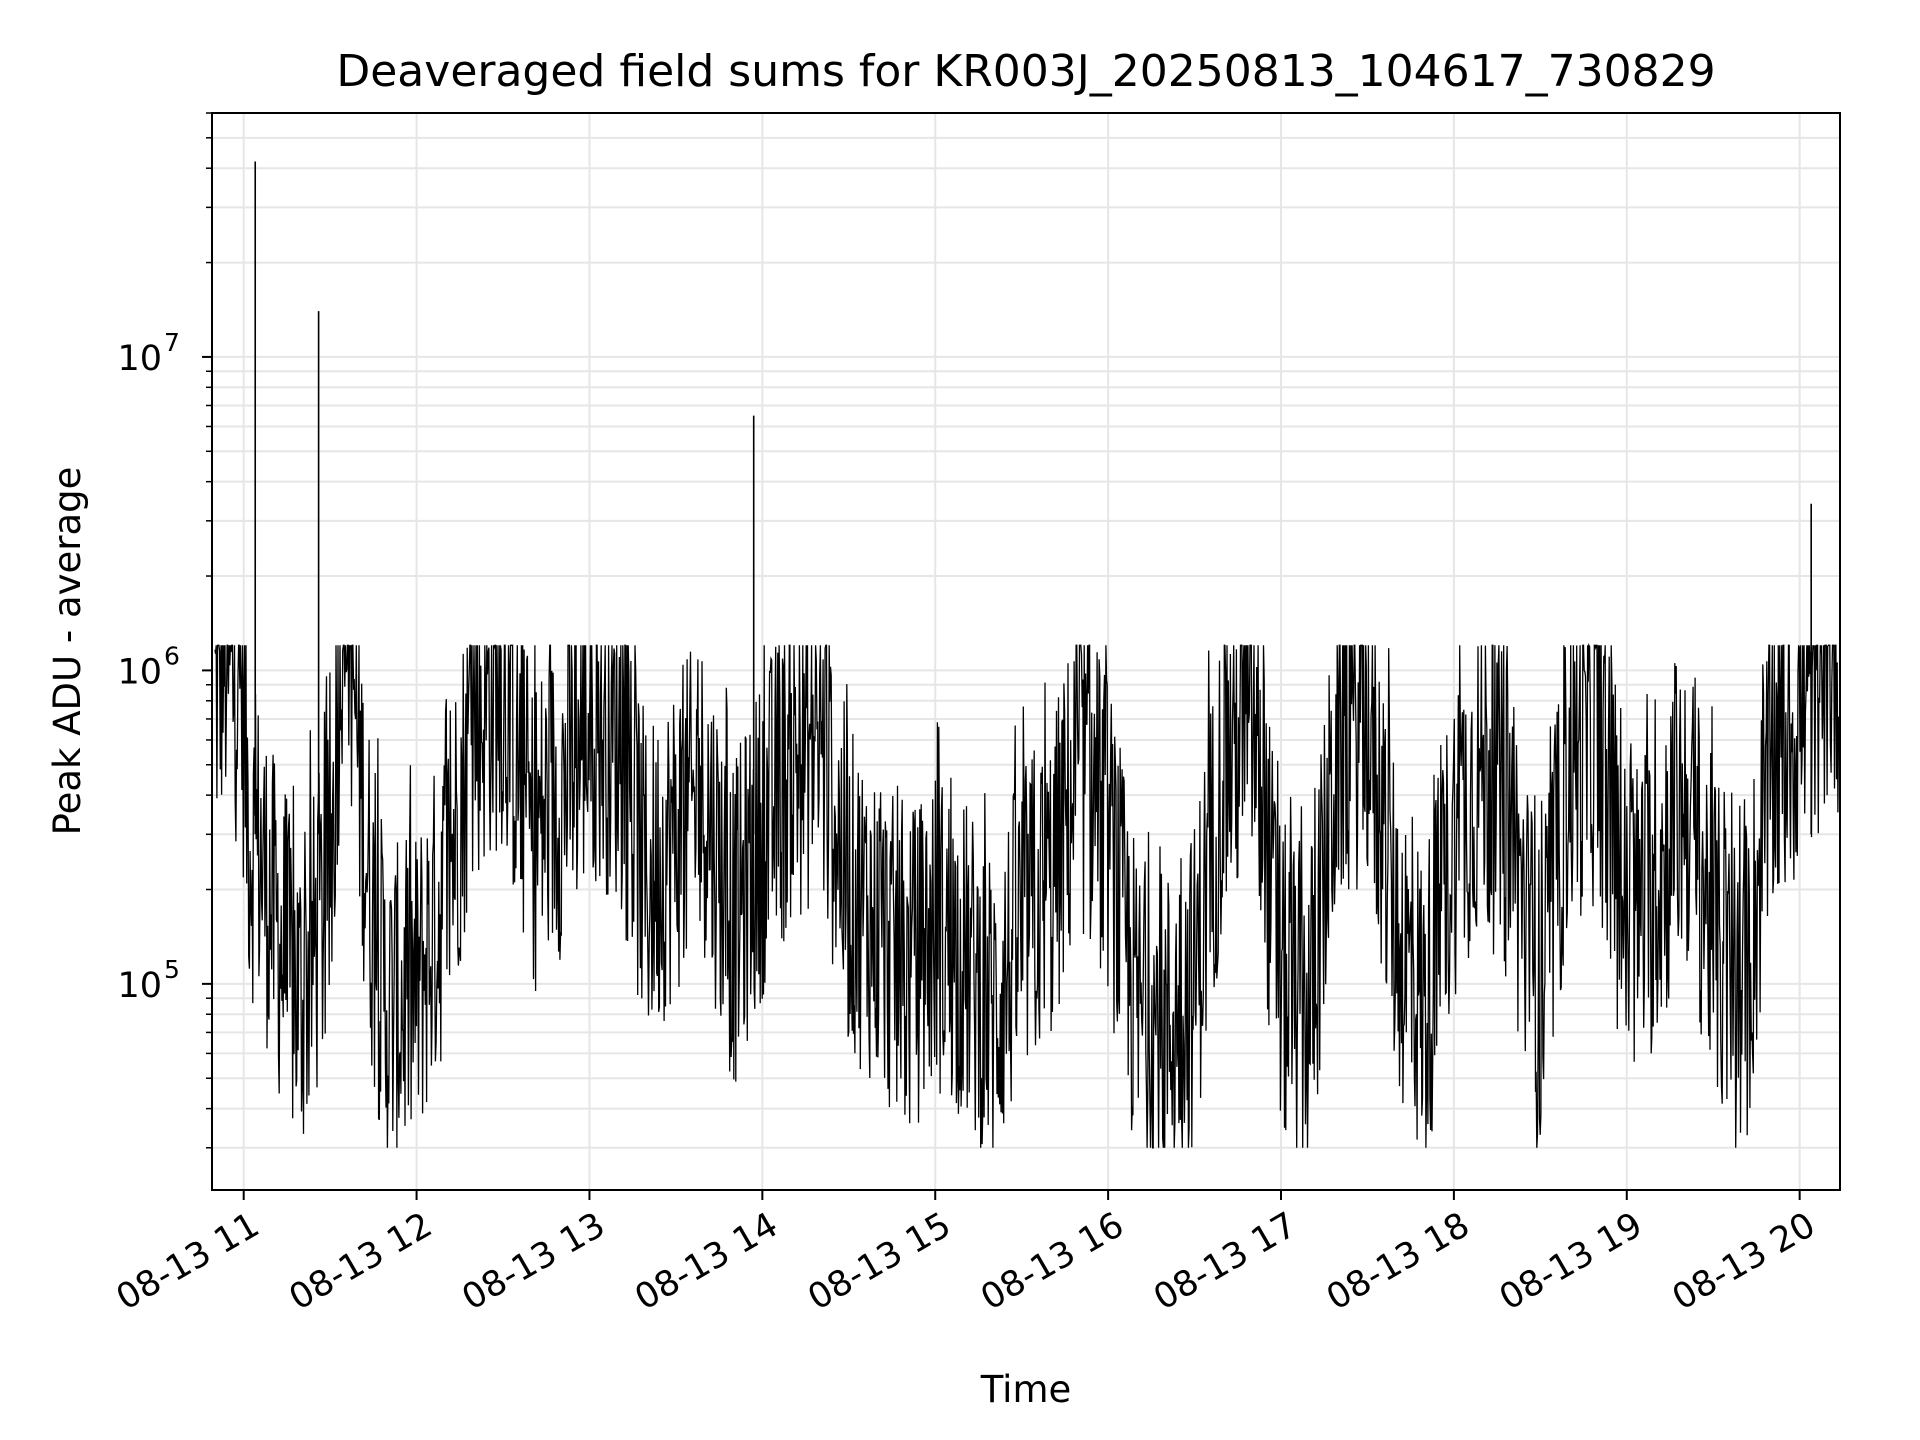  I want to click on y-tick-exponent: 5, so click(172, 969).